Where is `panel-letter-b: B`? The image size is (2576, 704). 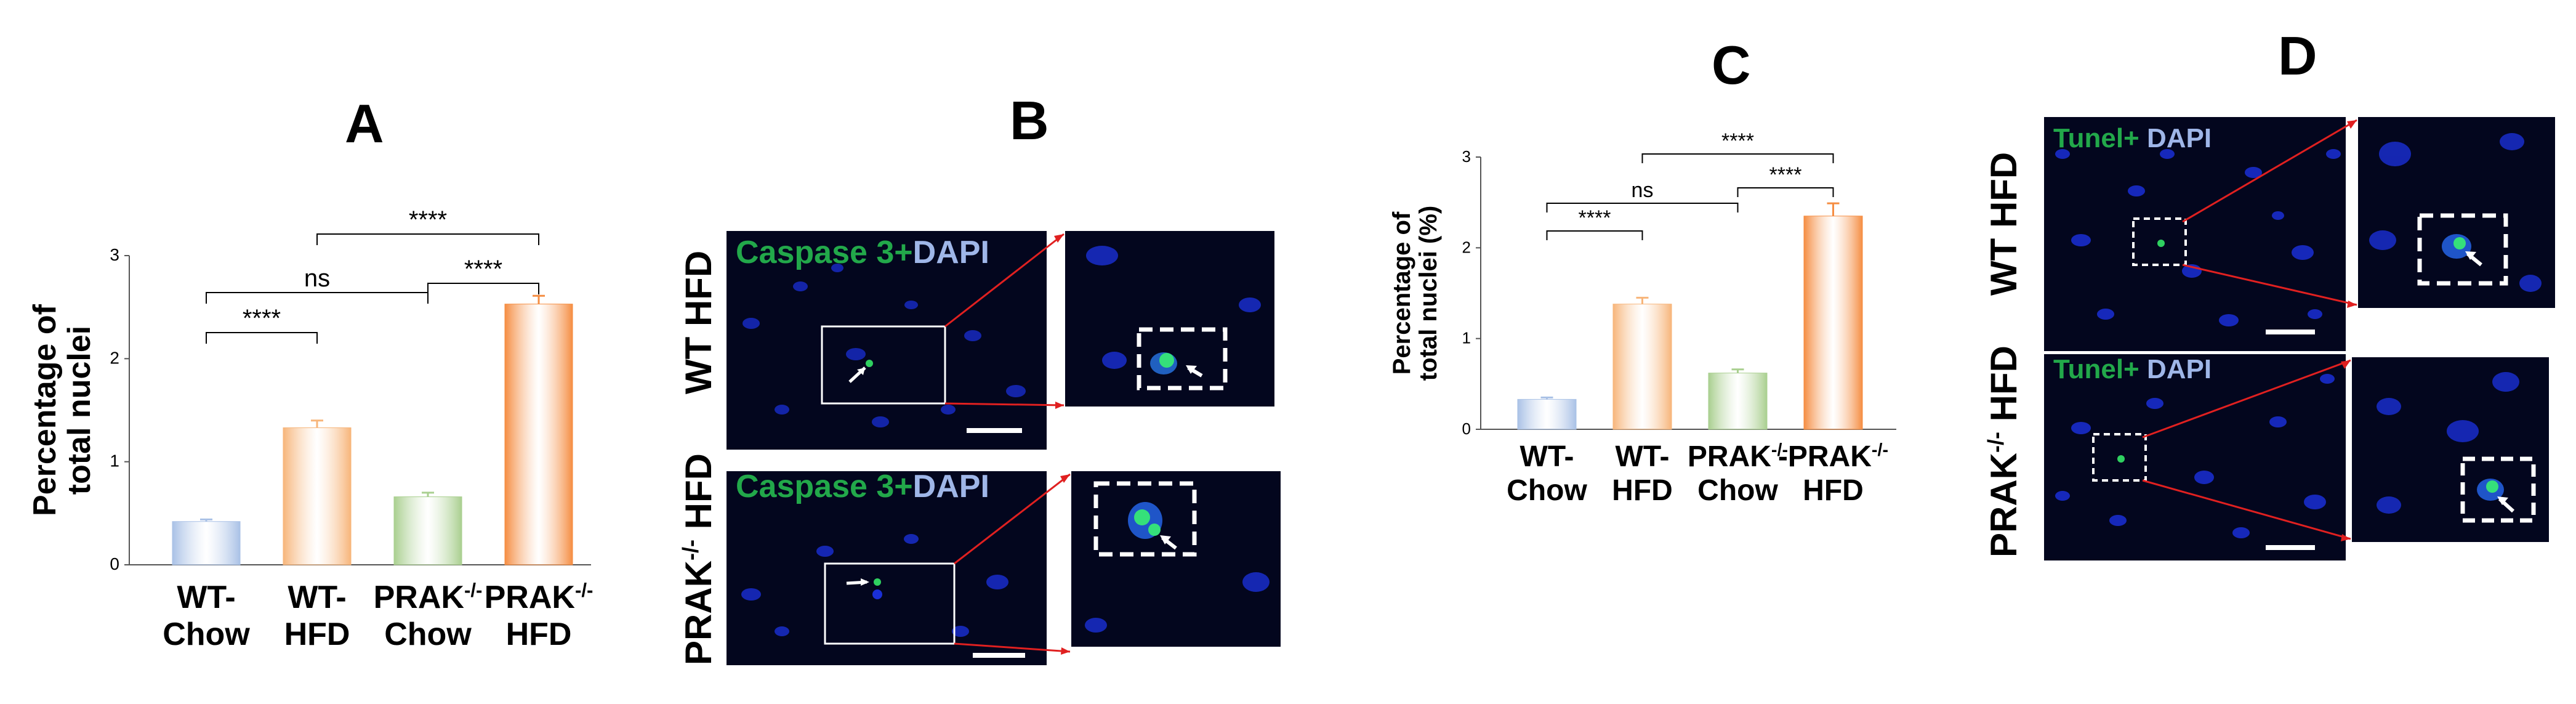 panel-letter-b: B is located at coordinates (1029, 120).